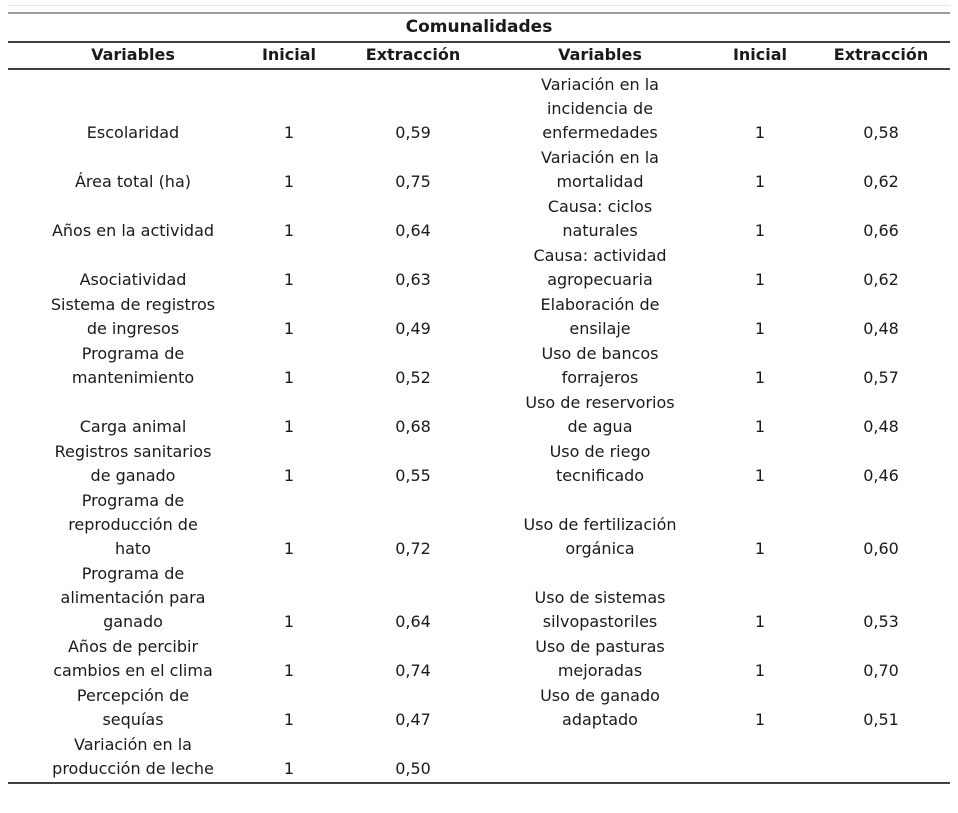 Image resolution: width=958 pixels, height=813 pixels. I want to click on cell-variable-left: Área total (ha), so click(132, 181).